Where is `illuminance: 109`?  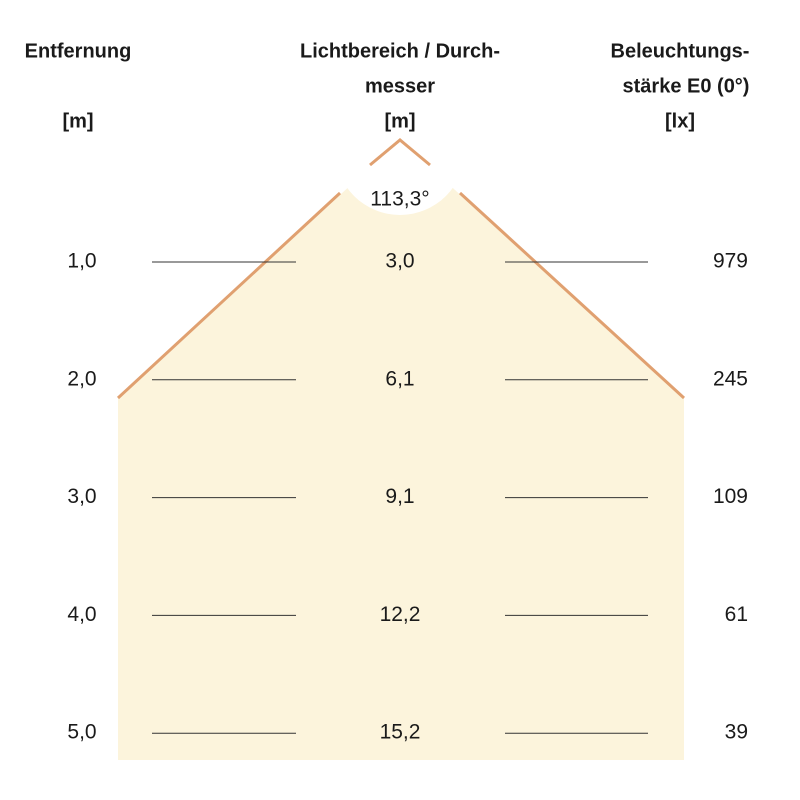 illuminance: 109 is located at coordinates (730, 496).